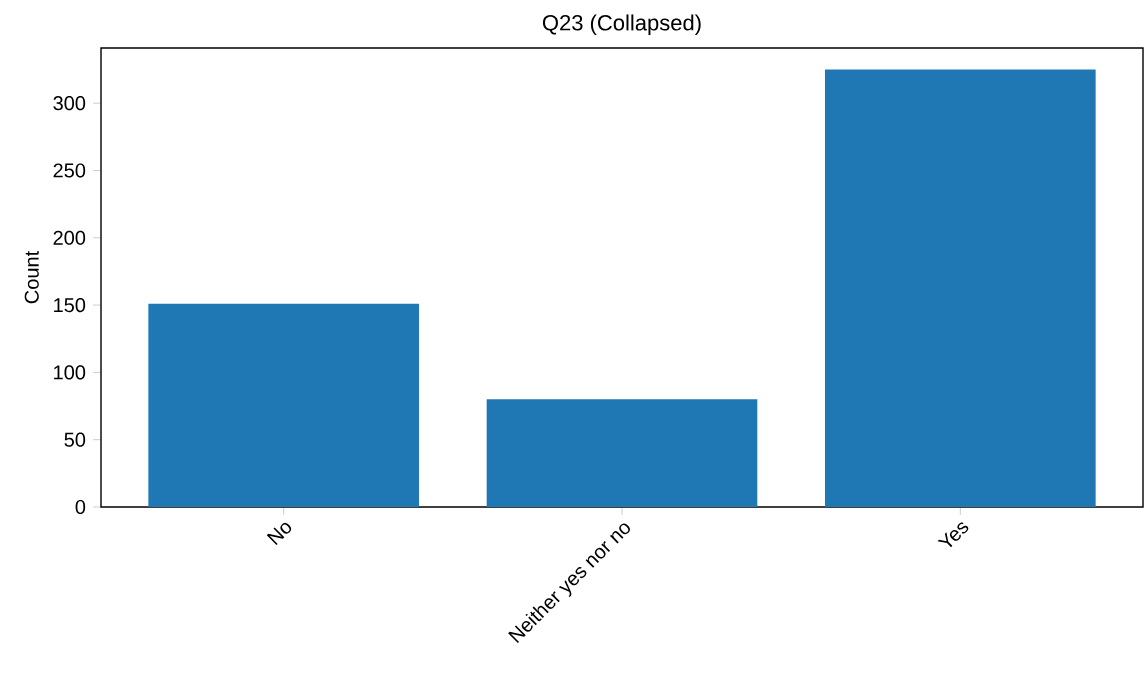  What do you see at coordinates (953, 535) in the screenshot?
I see `x-tick-label: Yes` at bounding box center [953, 535].